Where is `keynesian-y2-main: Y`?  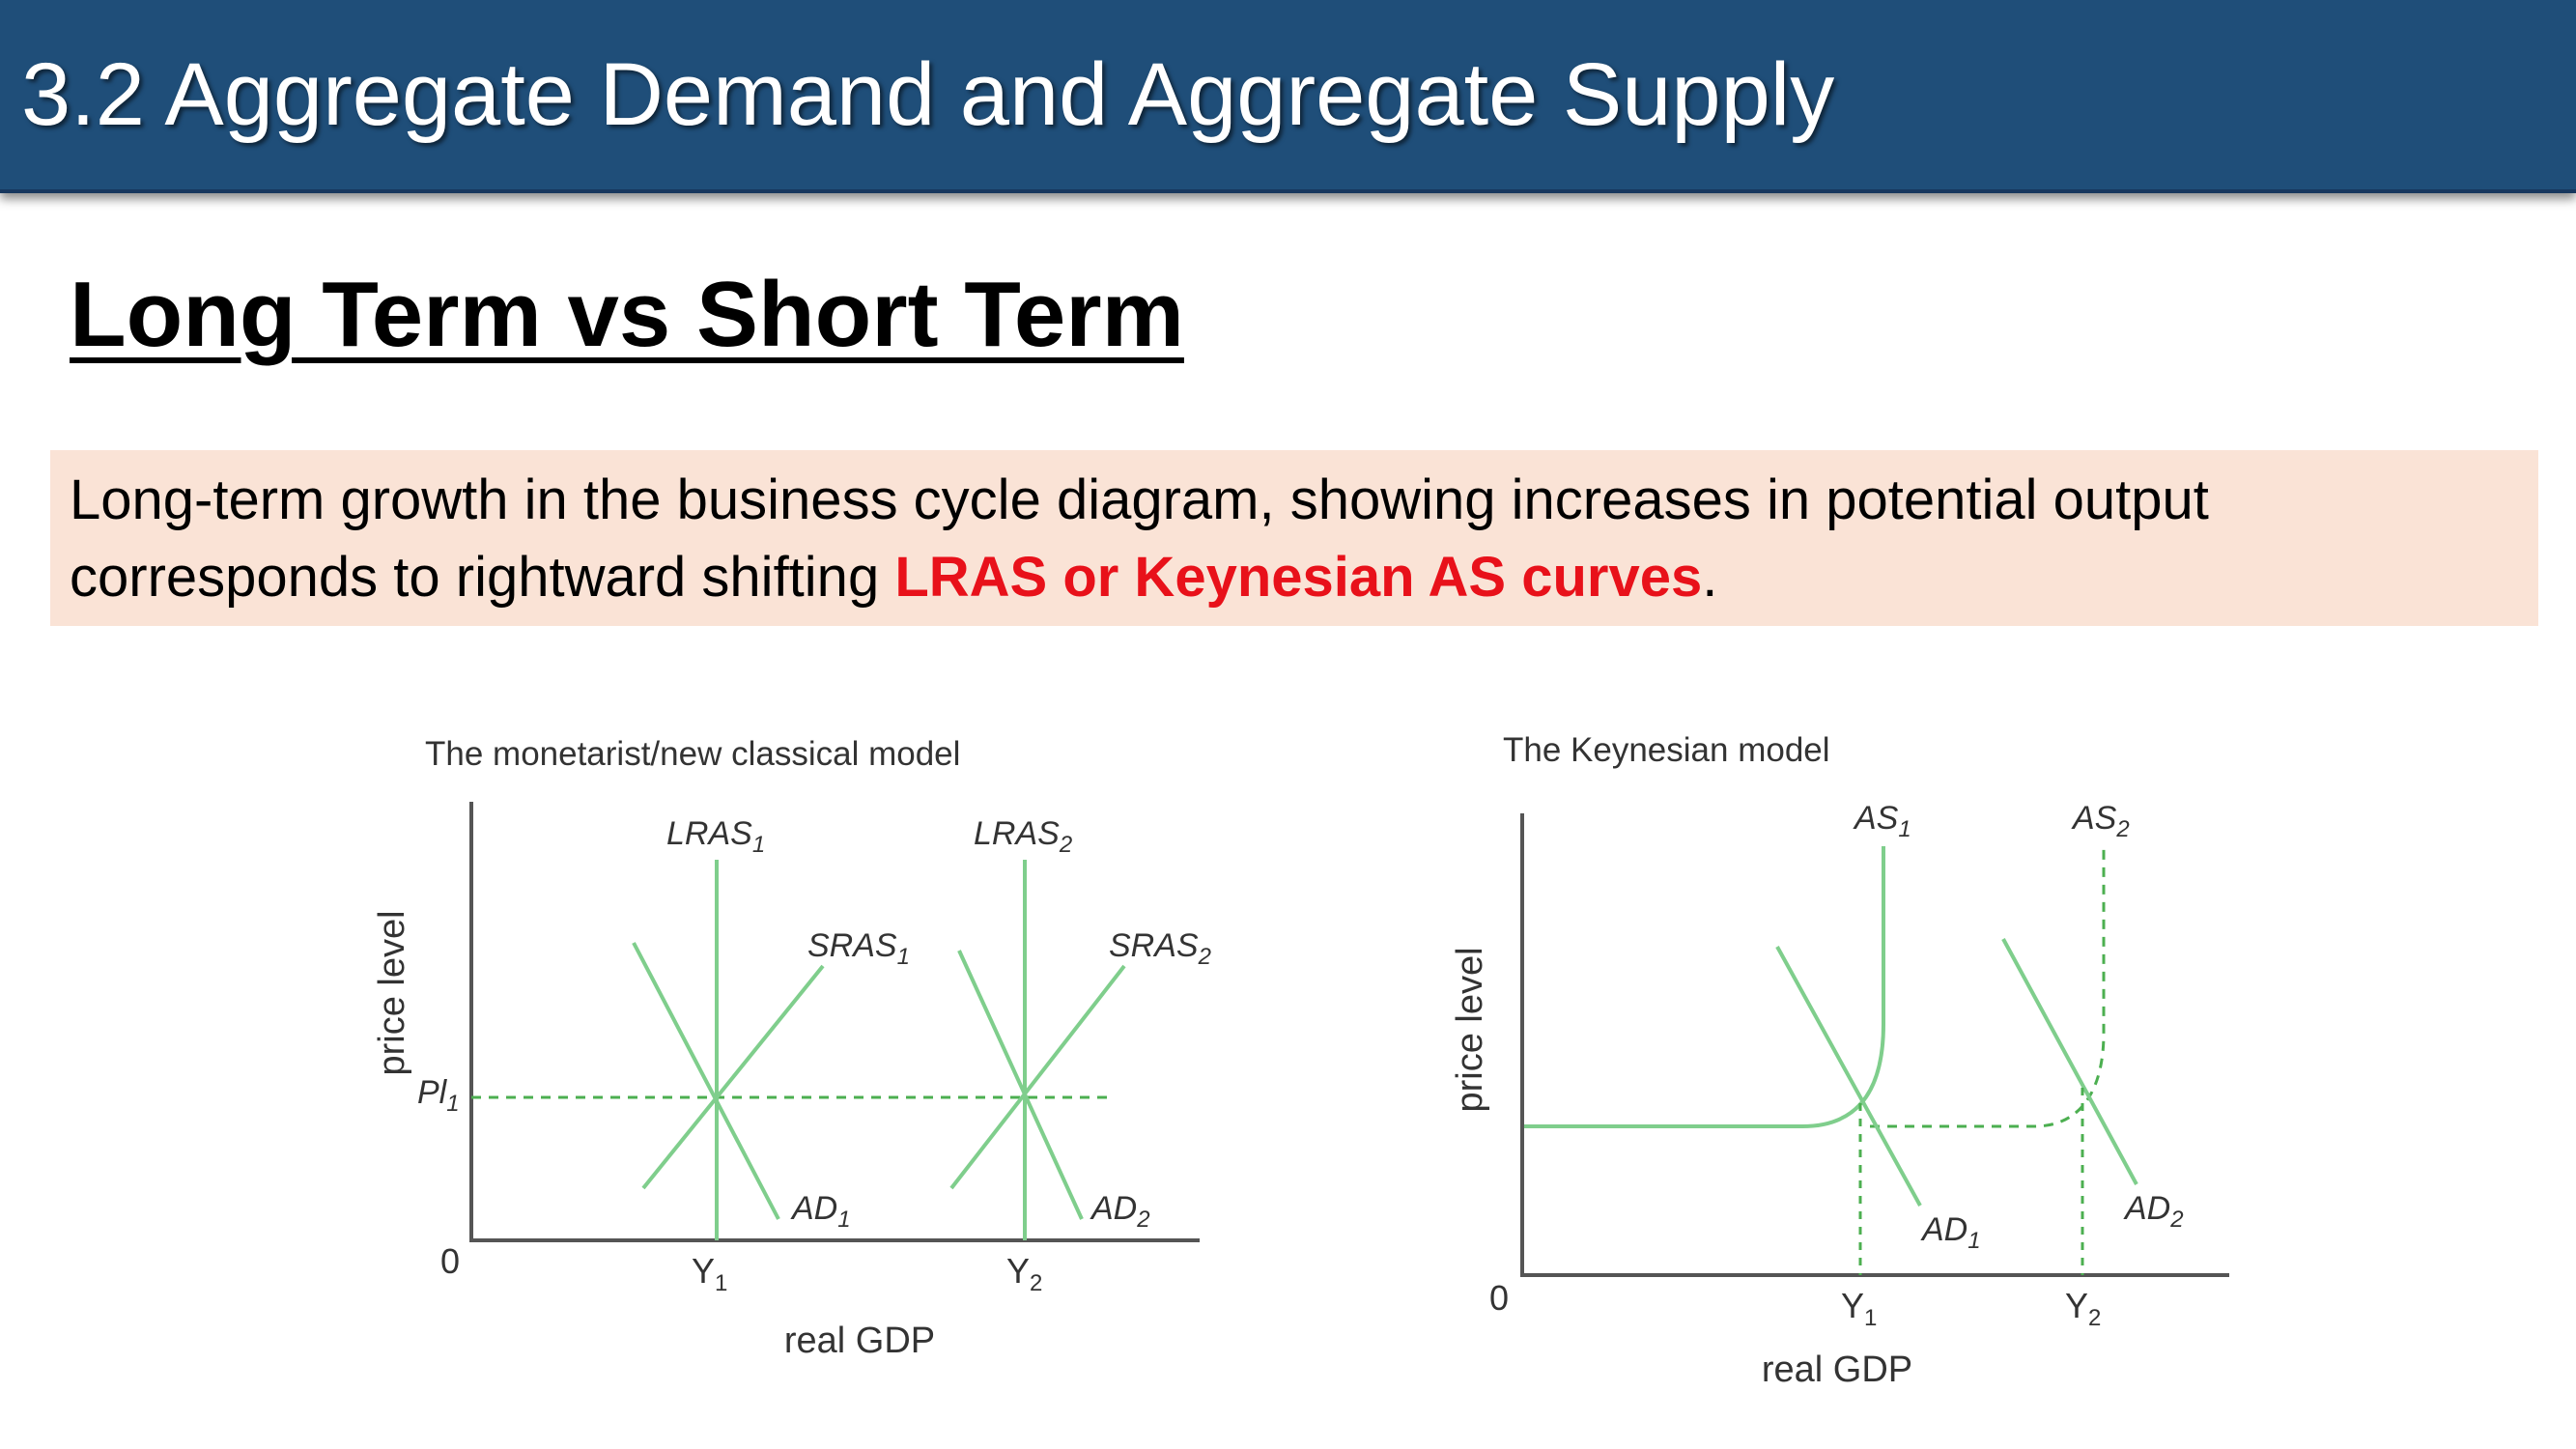
keynesian-y2-main: Y is located at coordinates (2076, 1305).